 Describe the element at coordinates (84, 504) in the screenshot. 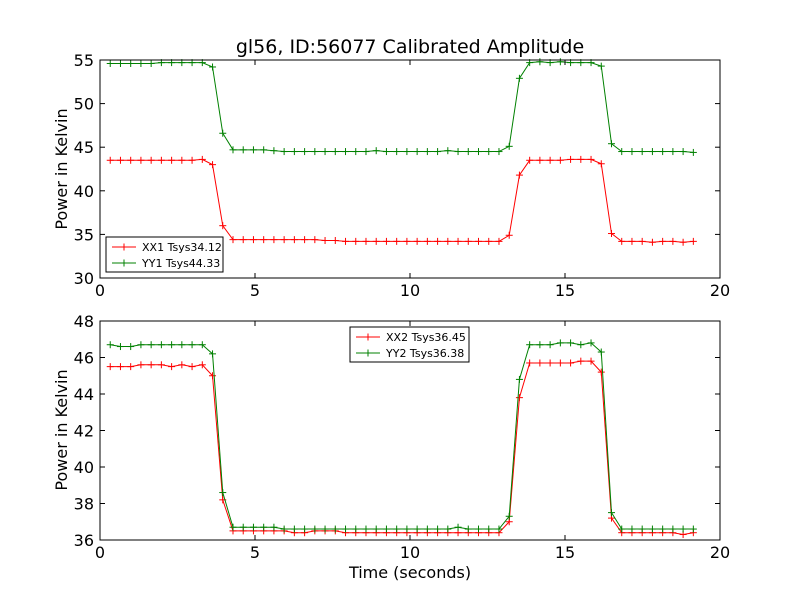

I see `bottom-y-tick-label: 38` at that location.